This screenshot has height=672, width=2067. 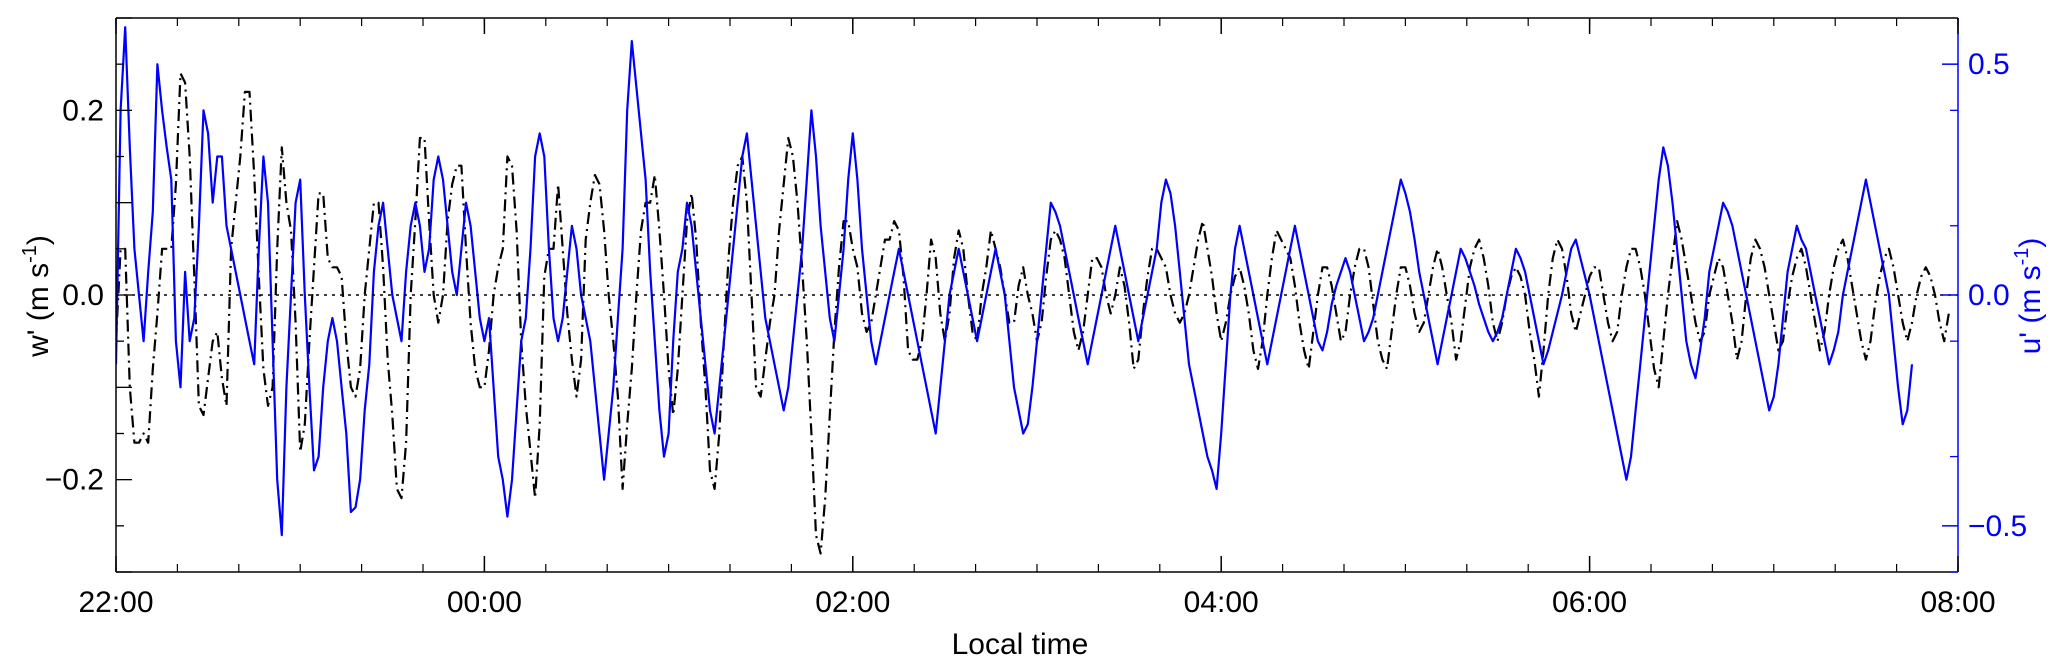 I want to click on x-tick-label: 06:00, so click(x=1589, y=602).